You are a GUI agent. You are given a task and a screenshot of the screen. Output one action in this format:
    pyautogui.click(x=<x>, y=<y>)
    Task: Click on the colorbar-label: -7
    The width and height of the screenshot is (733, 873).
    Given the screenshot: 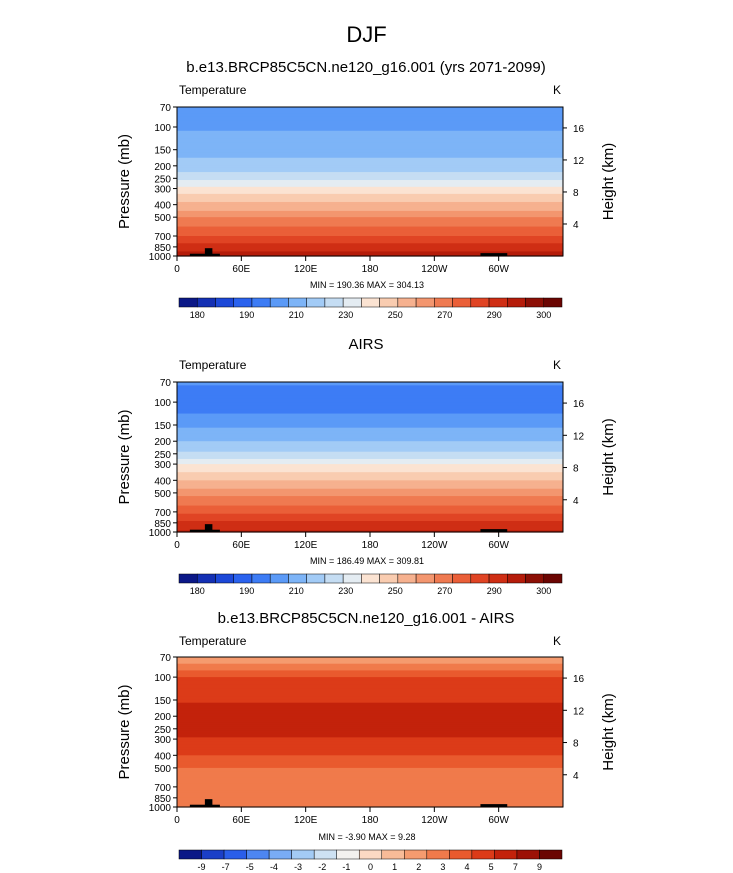 What is the action you would take?
    pyautogui.click(x=226, y=867)
    